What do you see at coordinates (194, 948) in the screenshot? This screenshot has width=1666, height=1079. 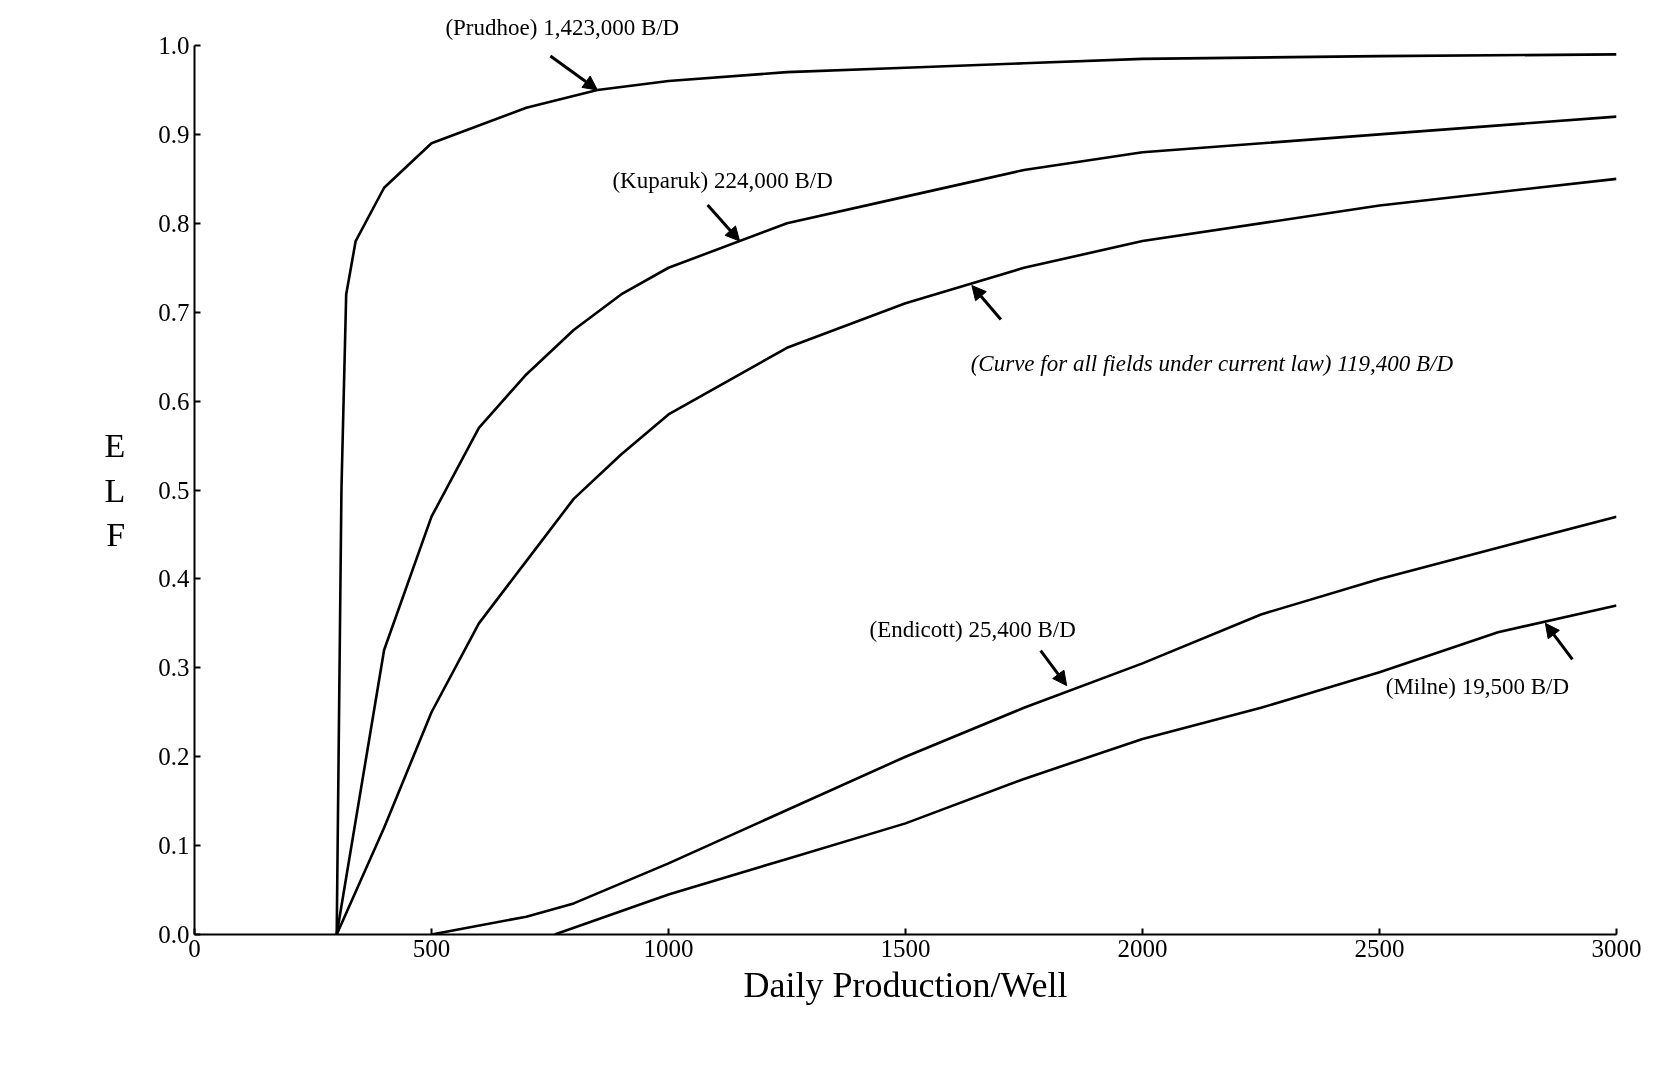 I see `x-tick-label: 0` at bounding box center [194, 948].